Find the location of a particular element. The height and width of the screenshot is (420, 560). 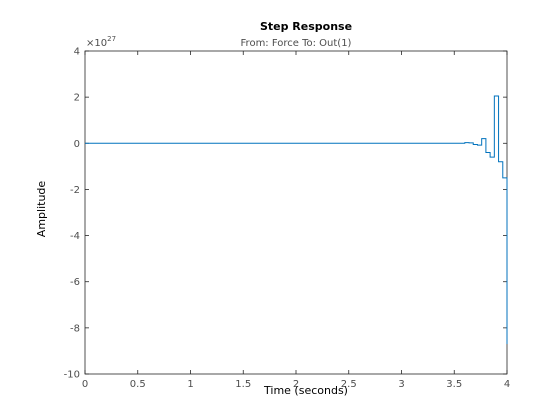

x-tick-label: 1 is located at coordinates (190, 384).